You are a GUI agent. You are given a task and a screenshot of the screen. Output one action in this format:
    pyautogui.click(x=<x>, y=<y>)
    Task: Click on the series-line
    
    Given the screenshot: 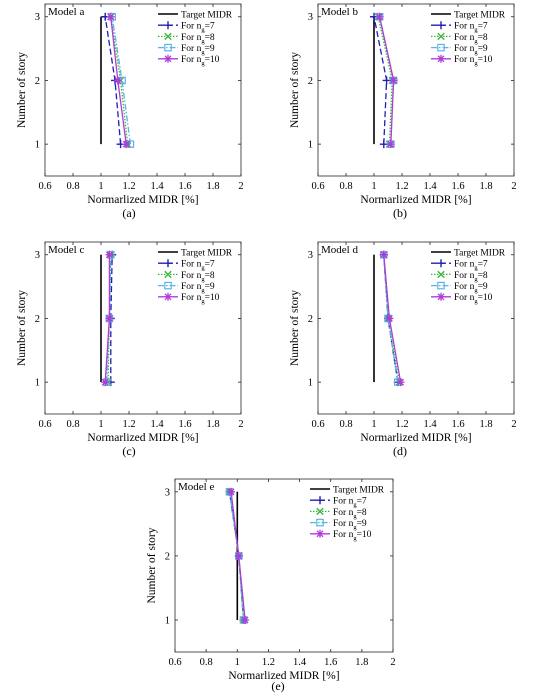 What is the action you would take?
    pyautogui.click(x=236, y=556)
    